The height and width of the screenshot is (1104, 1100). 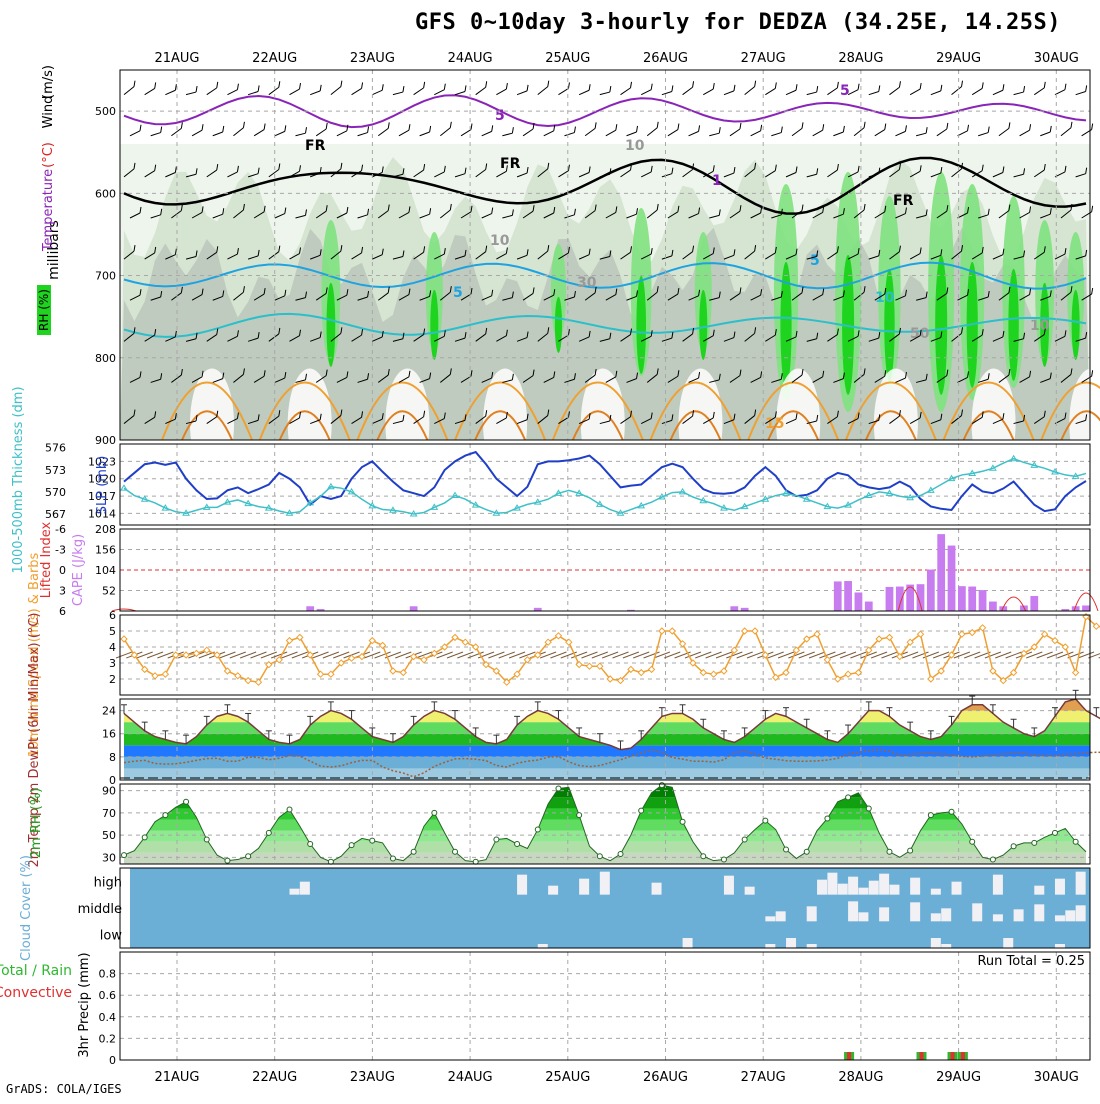 I want to click on cape-bar, so click(x=413, y=608).